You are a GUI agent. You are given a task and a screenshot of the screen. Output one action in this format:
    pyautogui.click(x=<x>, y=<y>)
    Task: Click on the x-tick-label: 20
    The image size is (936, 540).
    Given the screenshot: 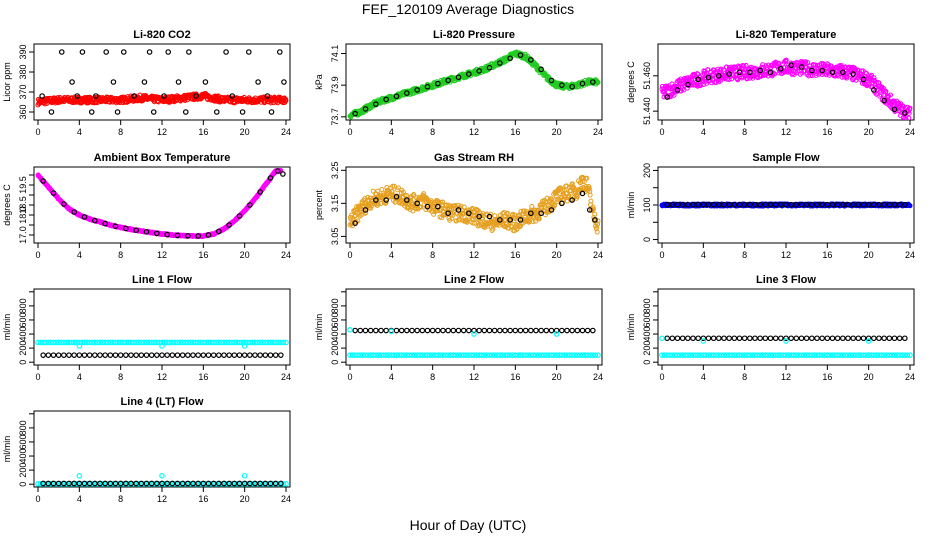 What is the action you would take?
    pyautogui.click(x=557, y=377)
    